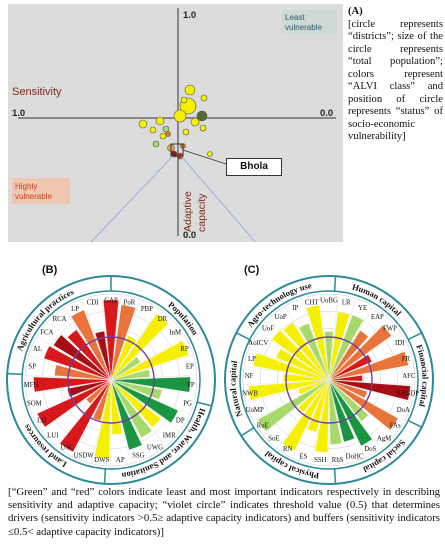 This screenshot has width=445, height=550. What do you see at coordinates (258, 343) in the screenshot?
I see `indicator-label: AoICV` at bounding box center [258, 343].